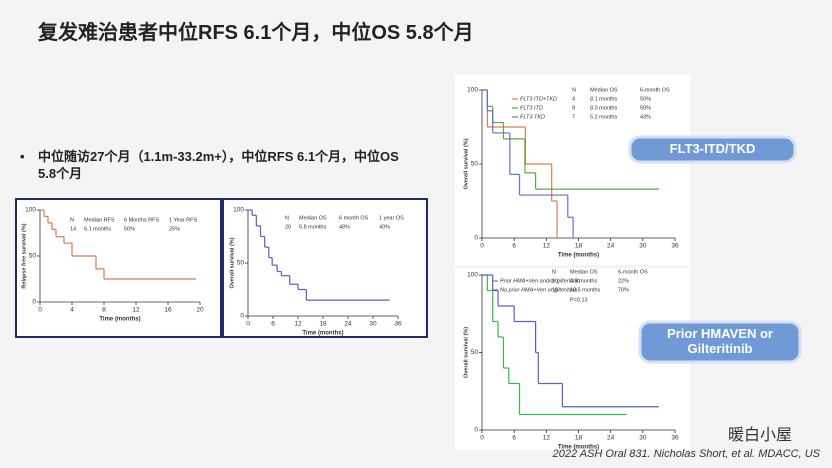 The image size is (832, 468). What do you see at coordinates (312, 227) in the screenshot?
I see `table-cell: 5.8 months` at bounding box center [312, 227].